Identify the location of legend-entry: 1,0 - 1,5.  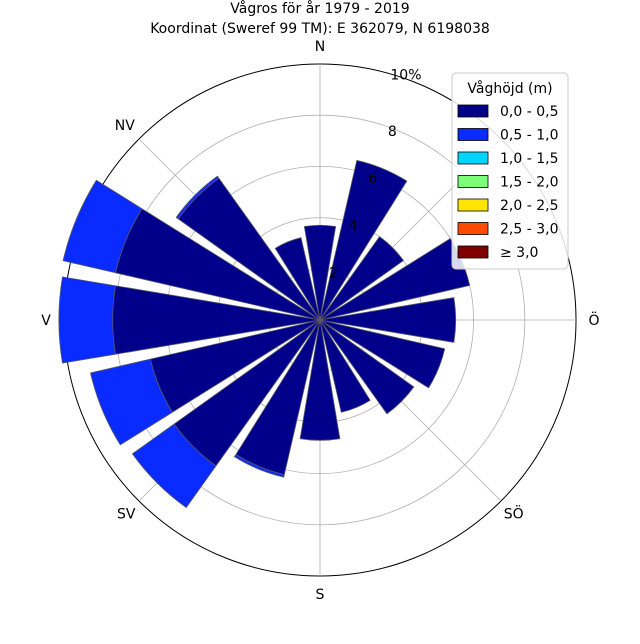
(529, 159).